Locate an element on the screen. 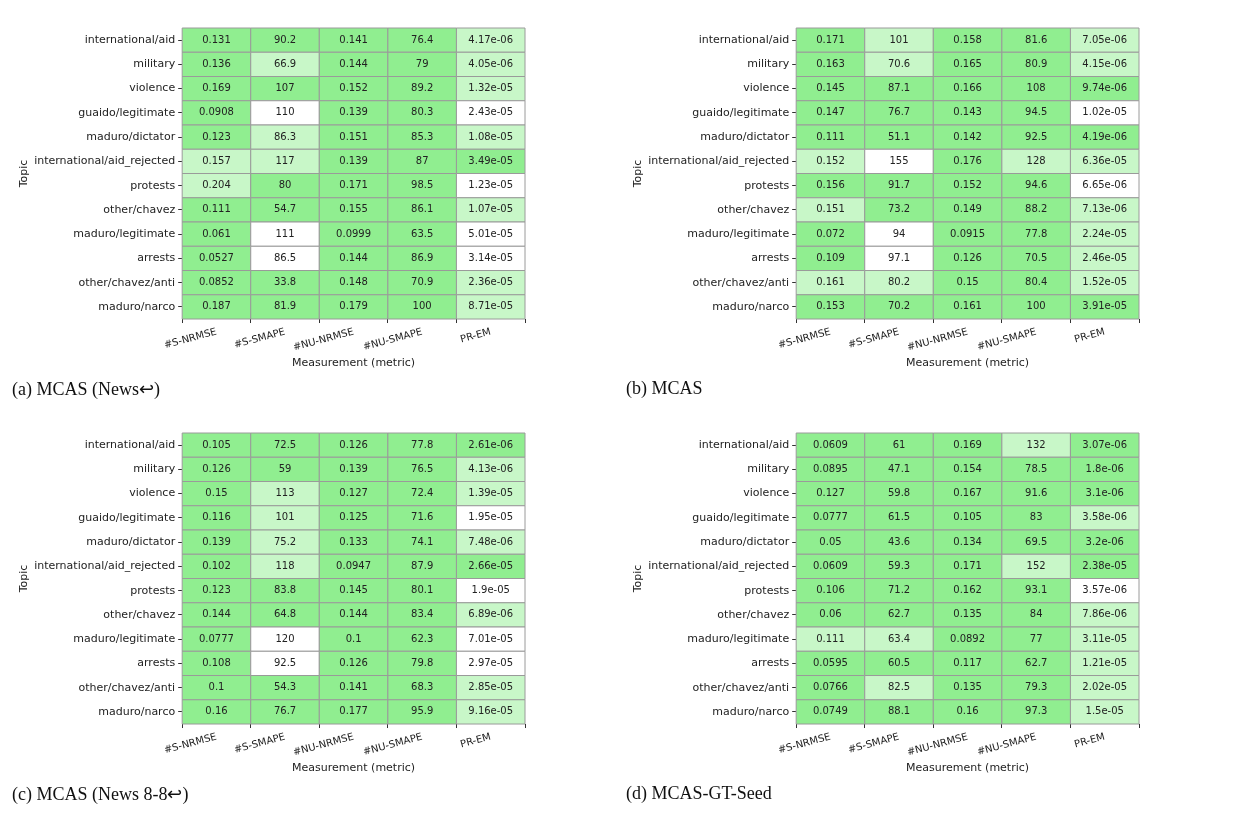 This screenshot has height=826, width=1241. data-label: 71.2 is located at coordinates (899, 590).